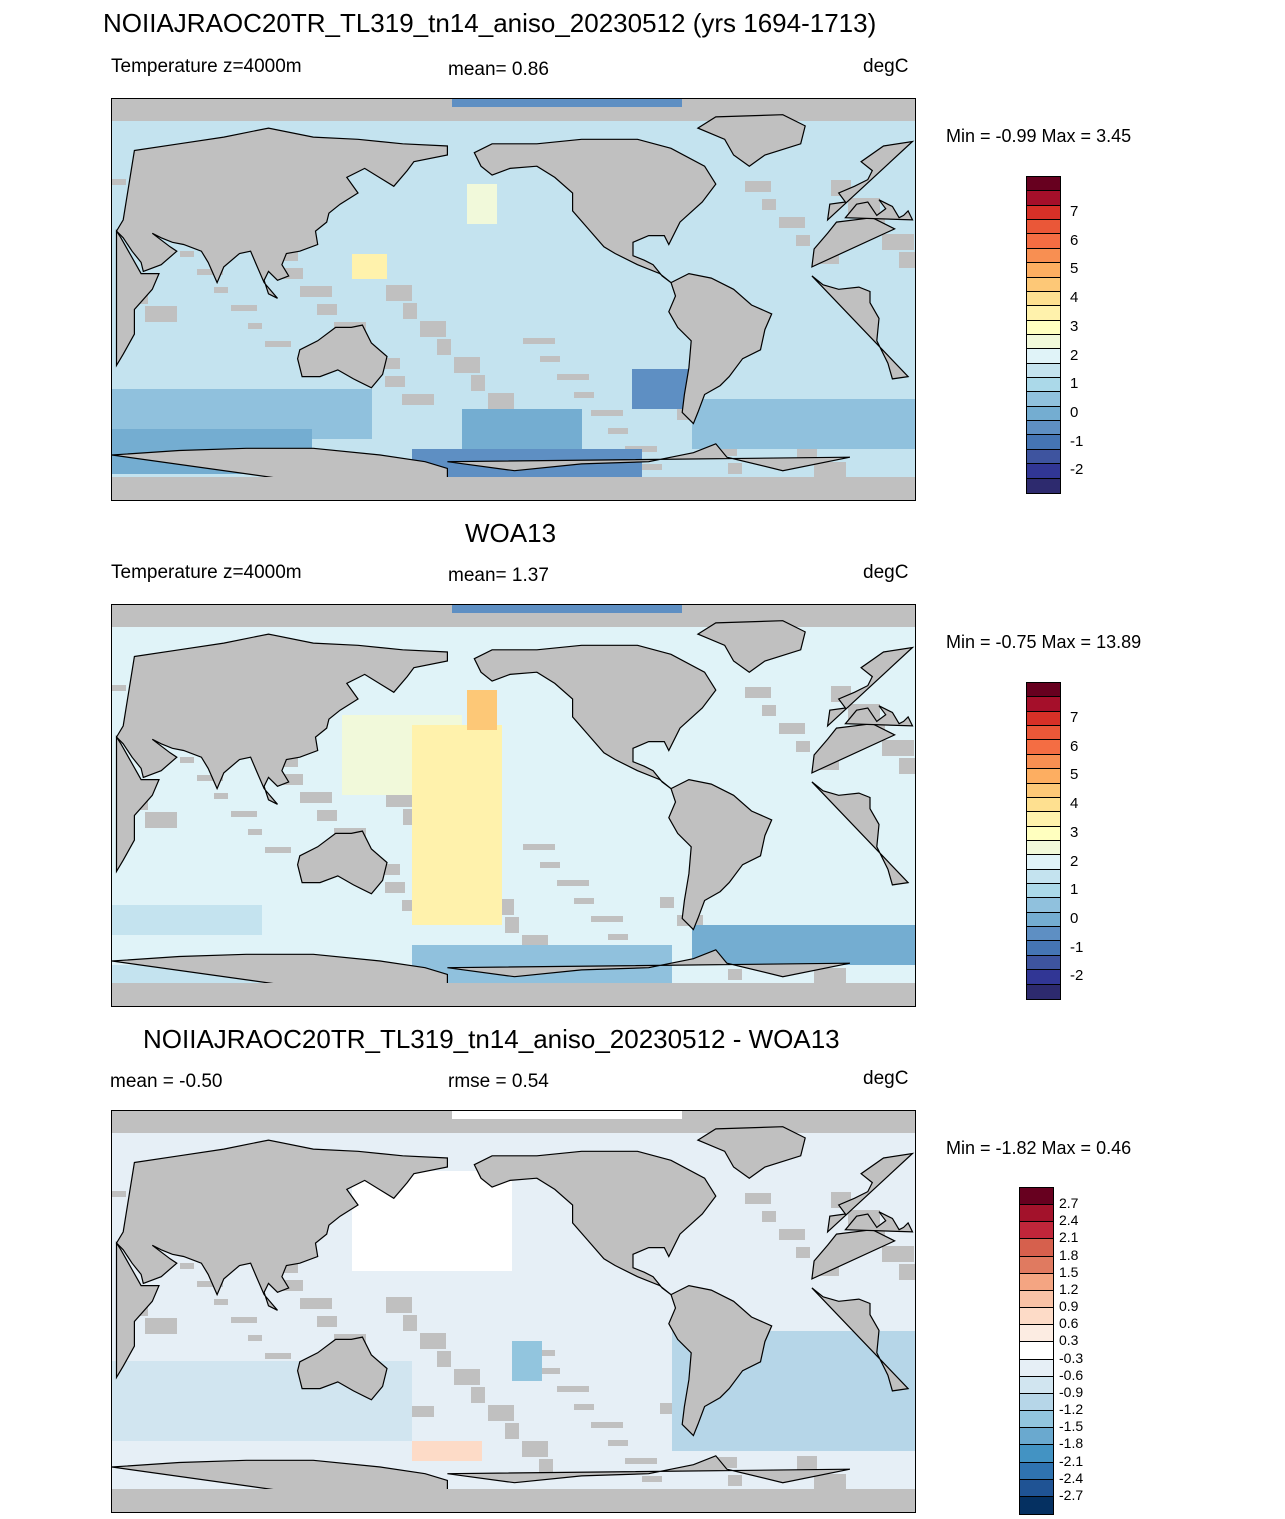 This screenshot has width=1285, height=1519. Describe the element at coordinates (1071, 1391) in the screenshot. I see `colorbar-tick-label: -0.9` at that location.